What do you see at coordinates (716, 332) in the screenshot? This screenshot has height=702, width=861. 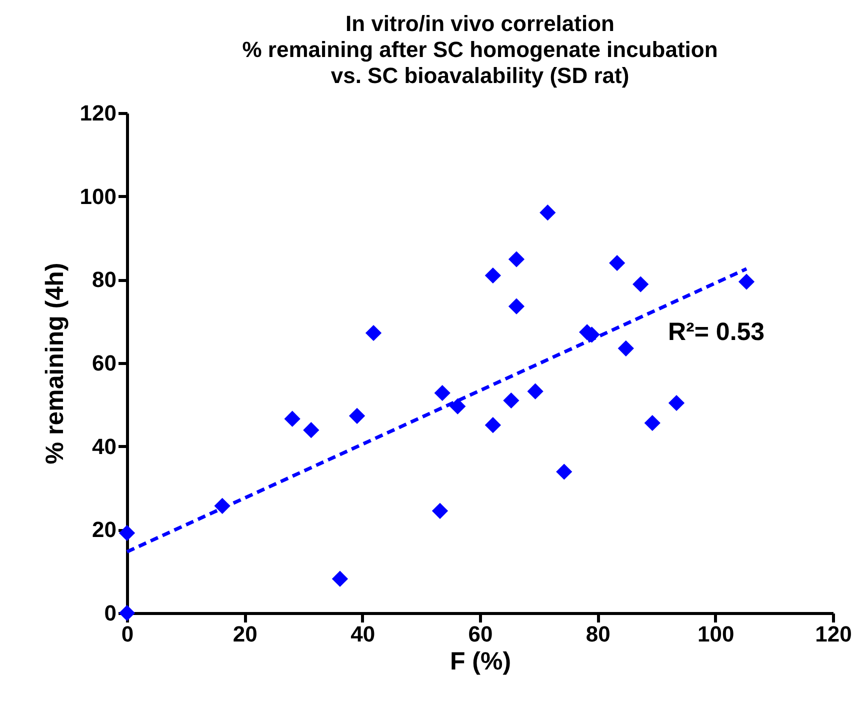 I see `annotation: R²= 0.53` at bounding box center [716, 332].